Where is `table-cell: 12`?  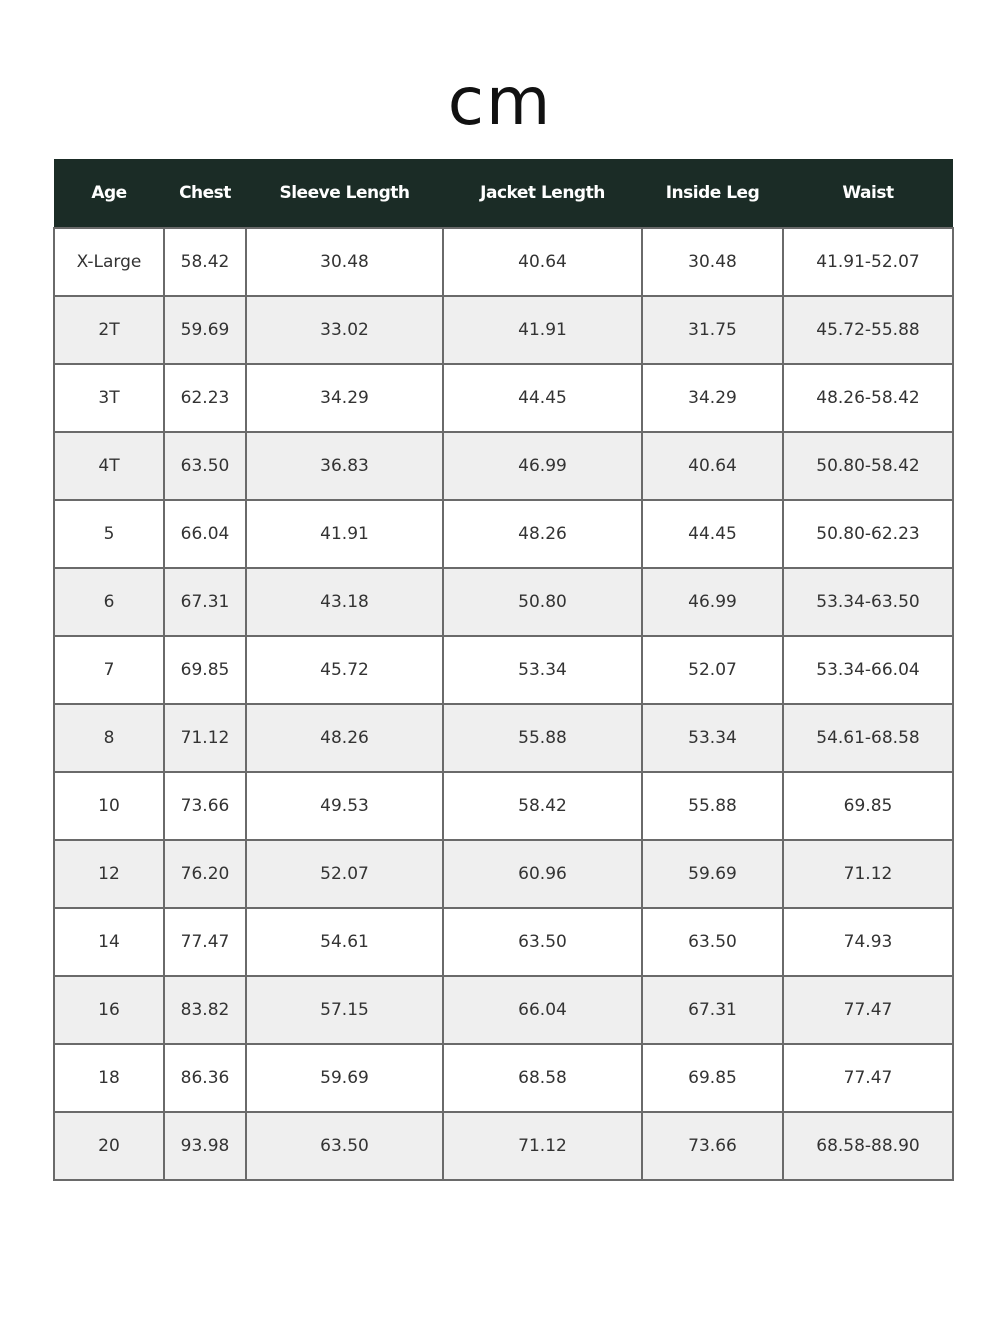 table-cell: 12 is located at coordinates (109, 874).